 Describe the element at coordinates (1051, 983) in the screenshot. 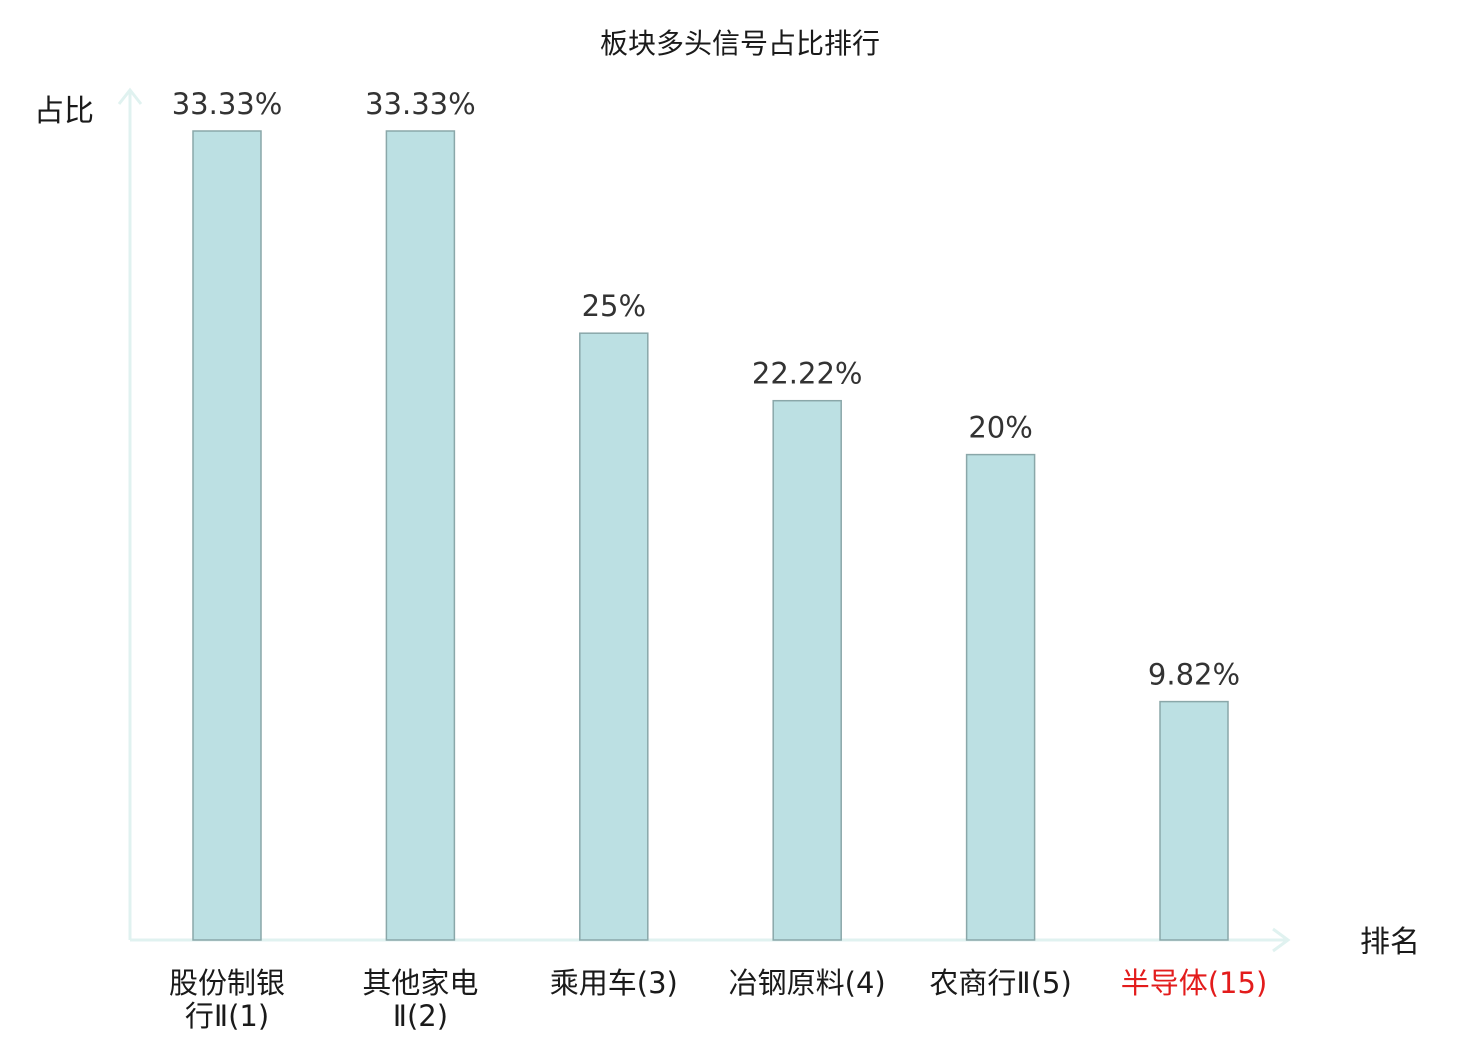

I see `category-rank: (5)` at that location.